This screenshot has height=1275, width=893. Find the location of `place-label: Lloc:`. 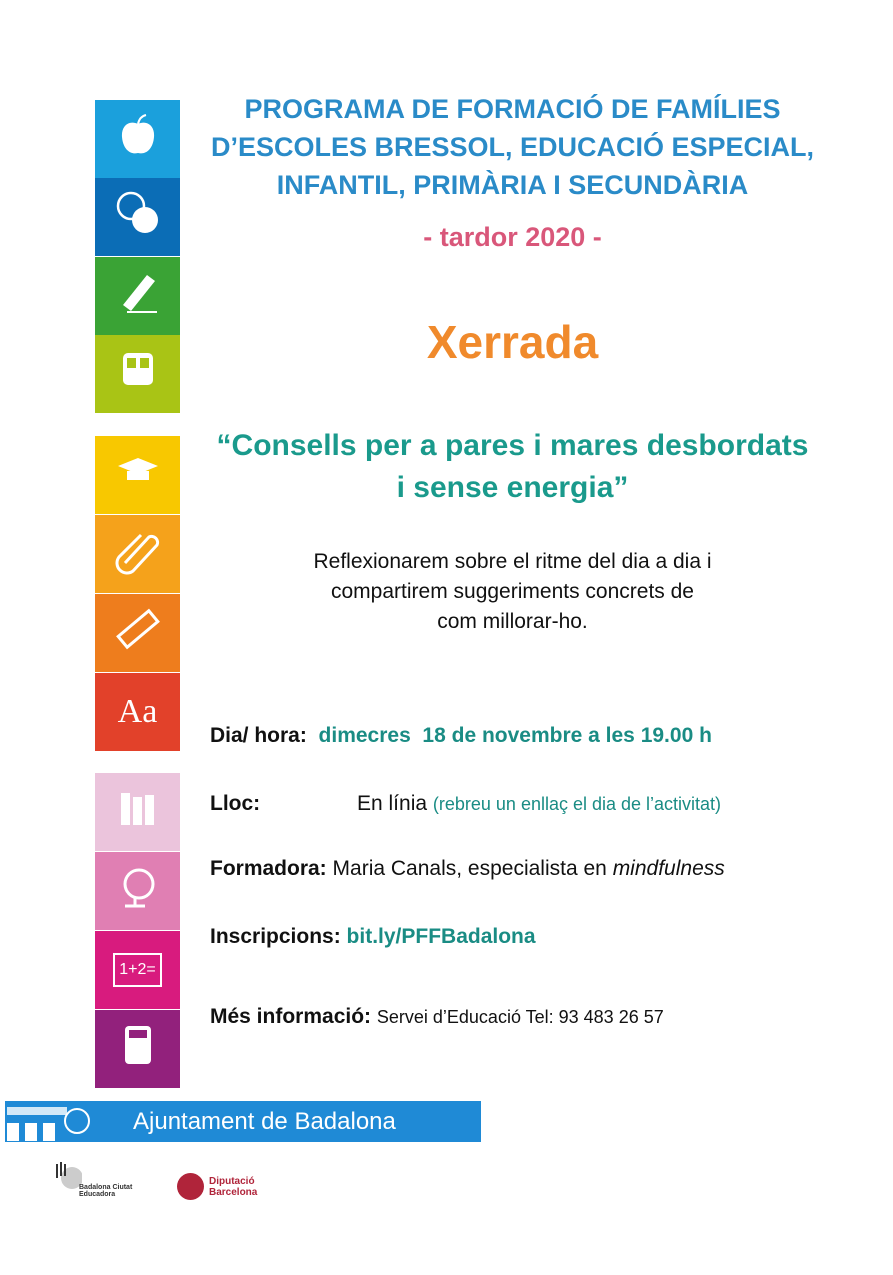

place-label: Lloc: is located at coordinates (235, 803).